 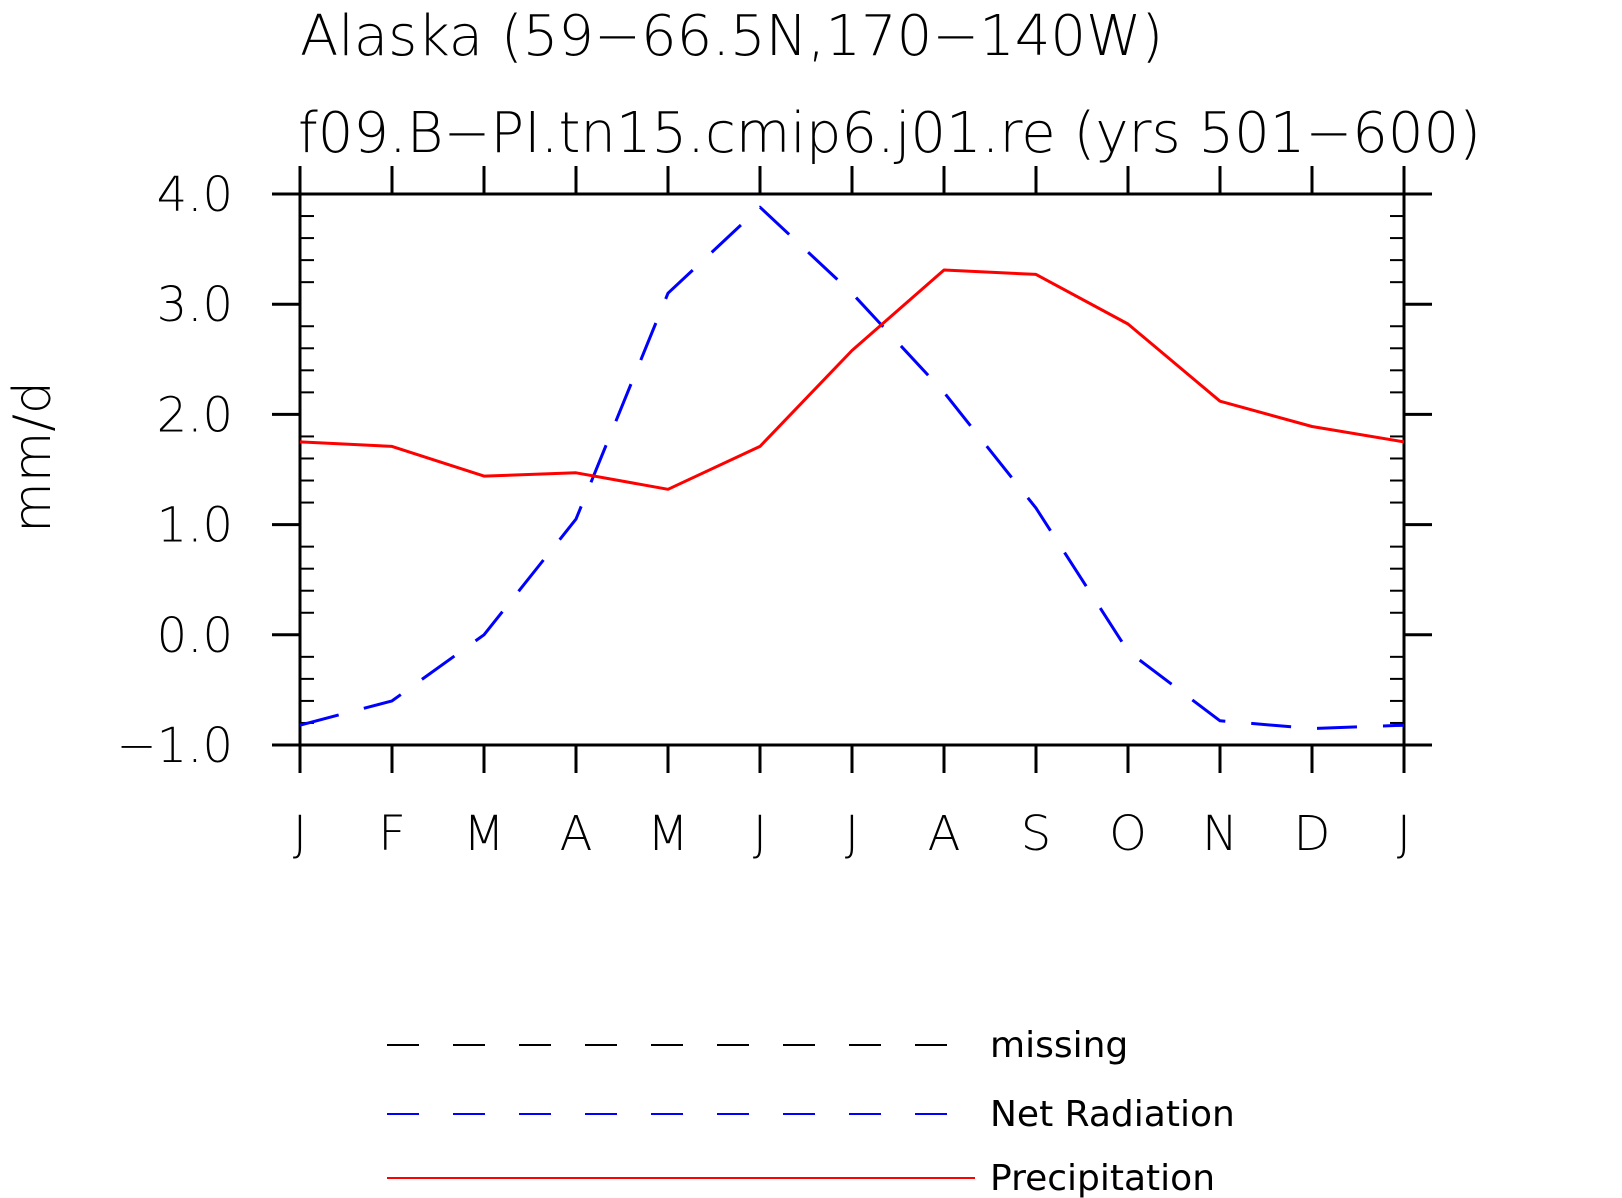 What do you see at coordinates (1220, 834) in the screenshot?
I see `x-tick-label: N` at bounding box center [1220, 834].